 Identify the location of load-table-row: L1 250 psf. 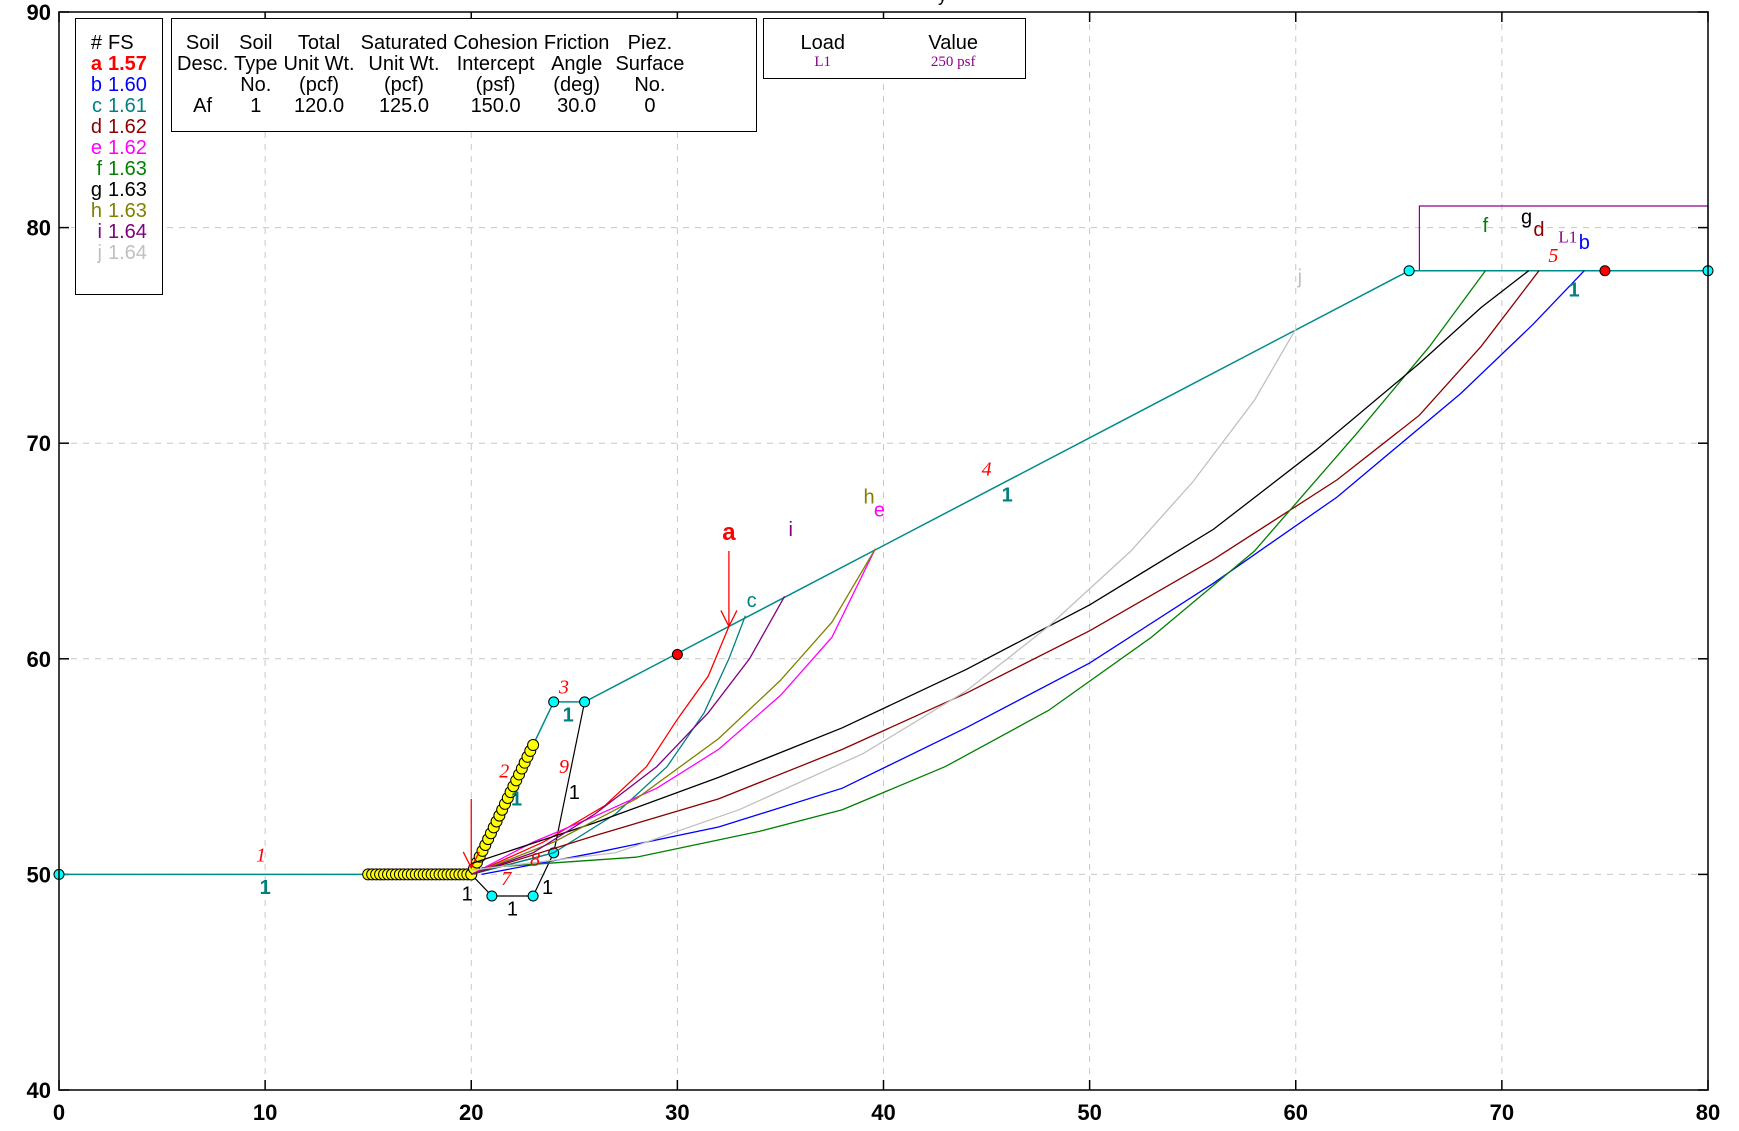
(894, 62).